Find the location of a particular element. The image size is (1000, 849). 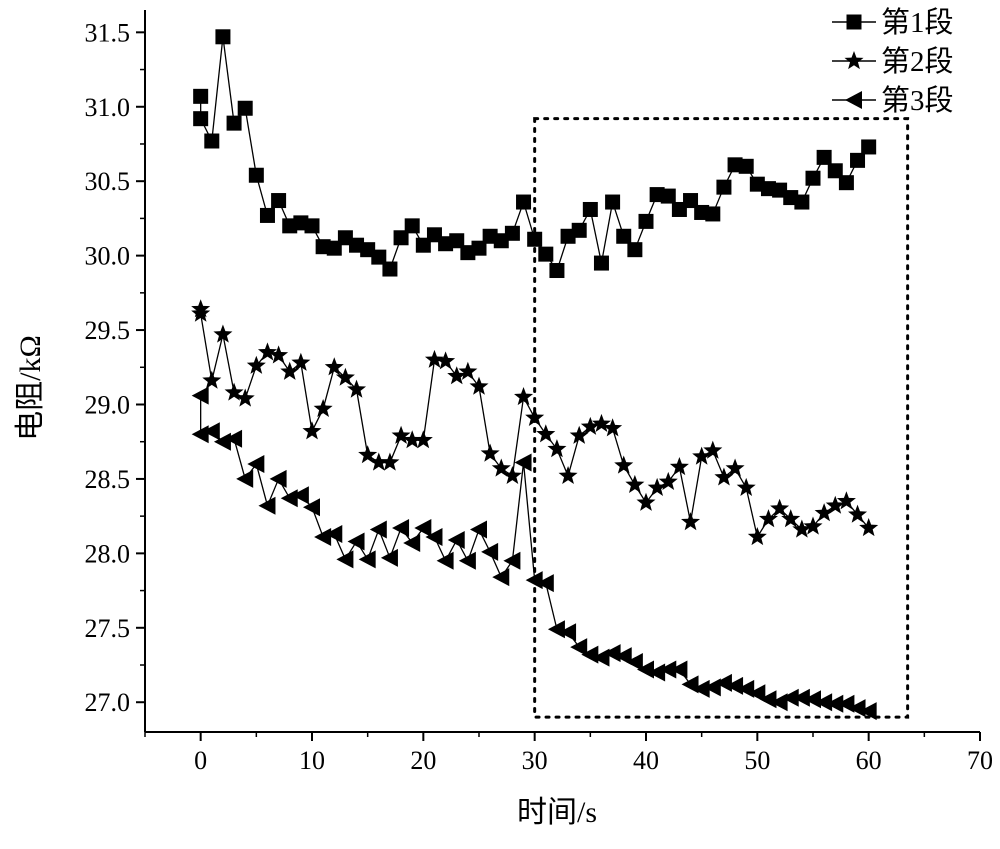

y-axis-title: 电阻/kΩ is located at coordinates (30, 388).